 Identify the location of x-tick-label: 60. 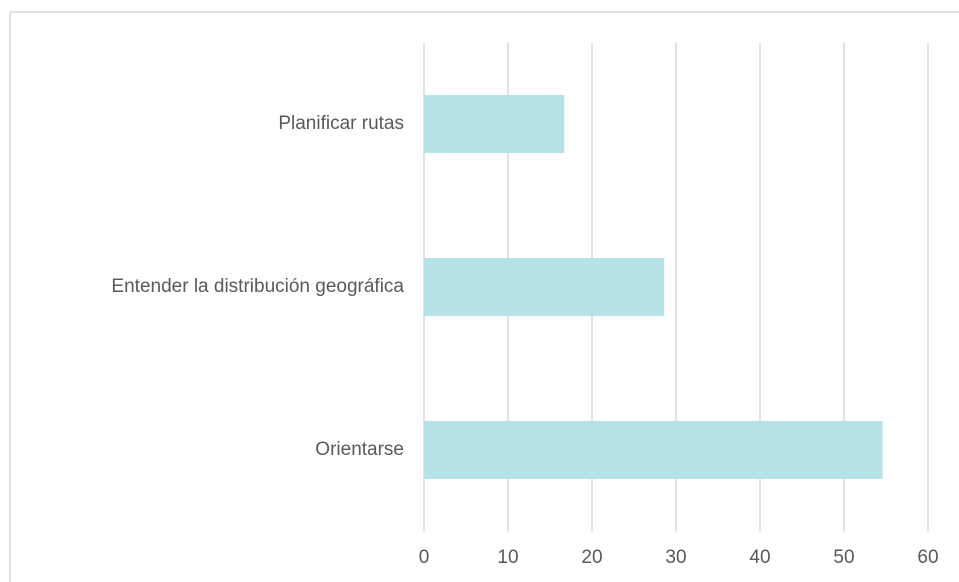
(927, 557).